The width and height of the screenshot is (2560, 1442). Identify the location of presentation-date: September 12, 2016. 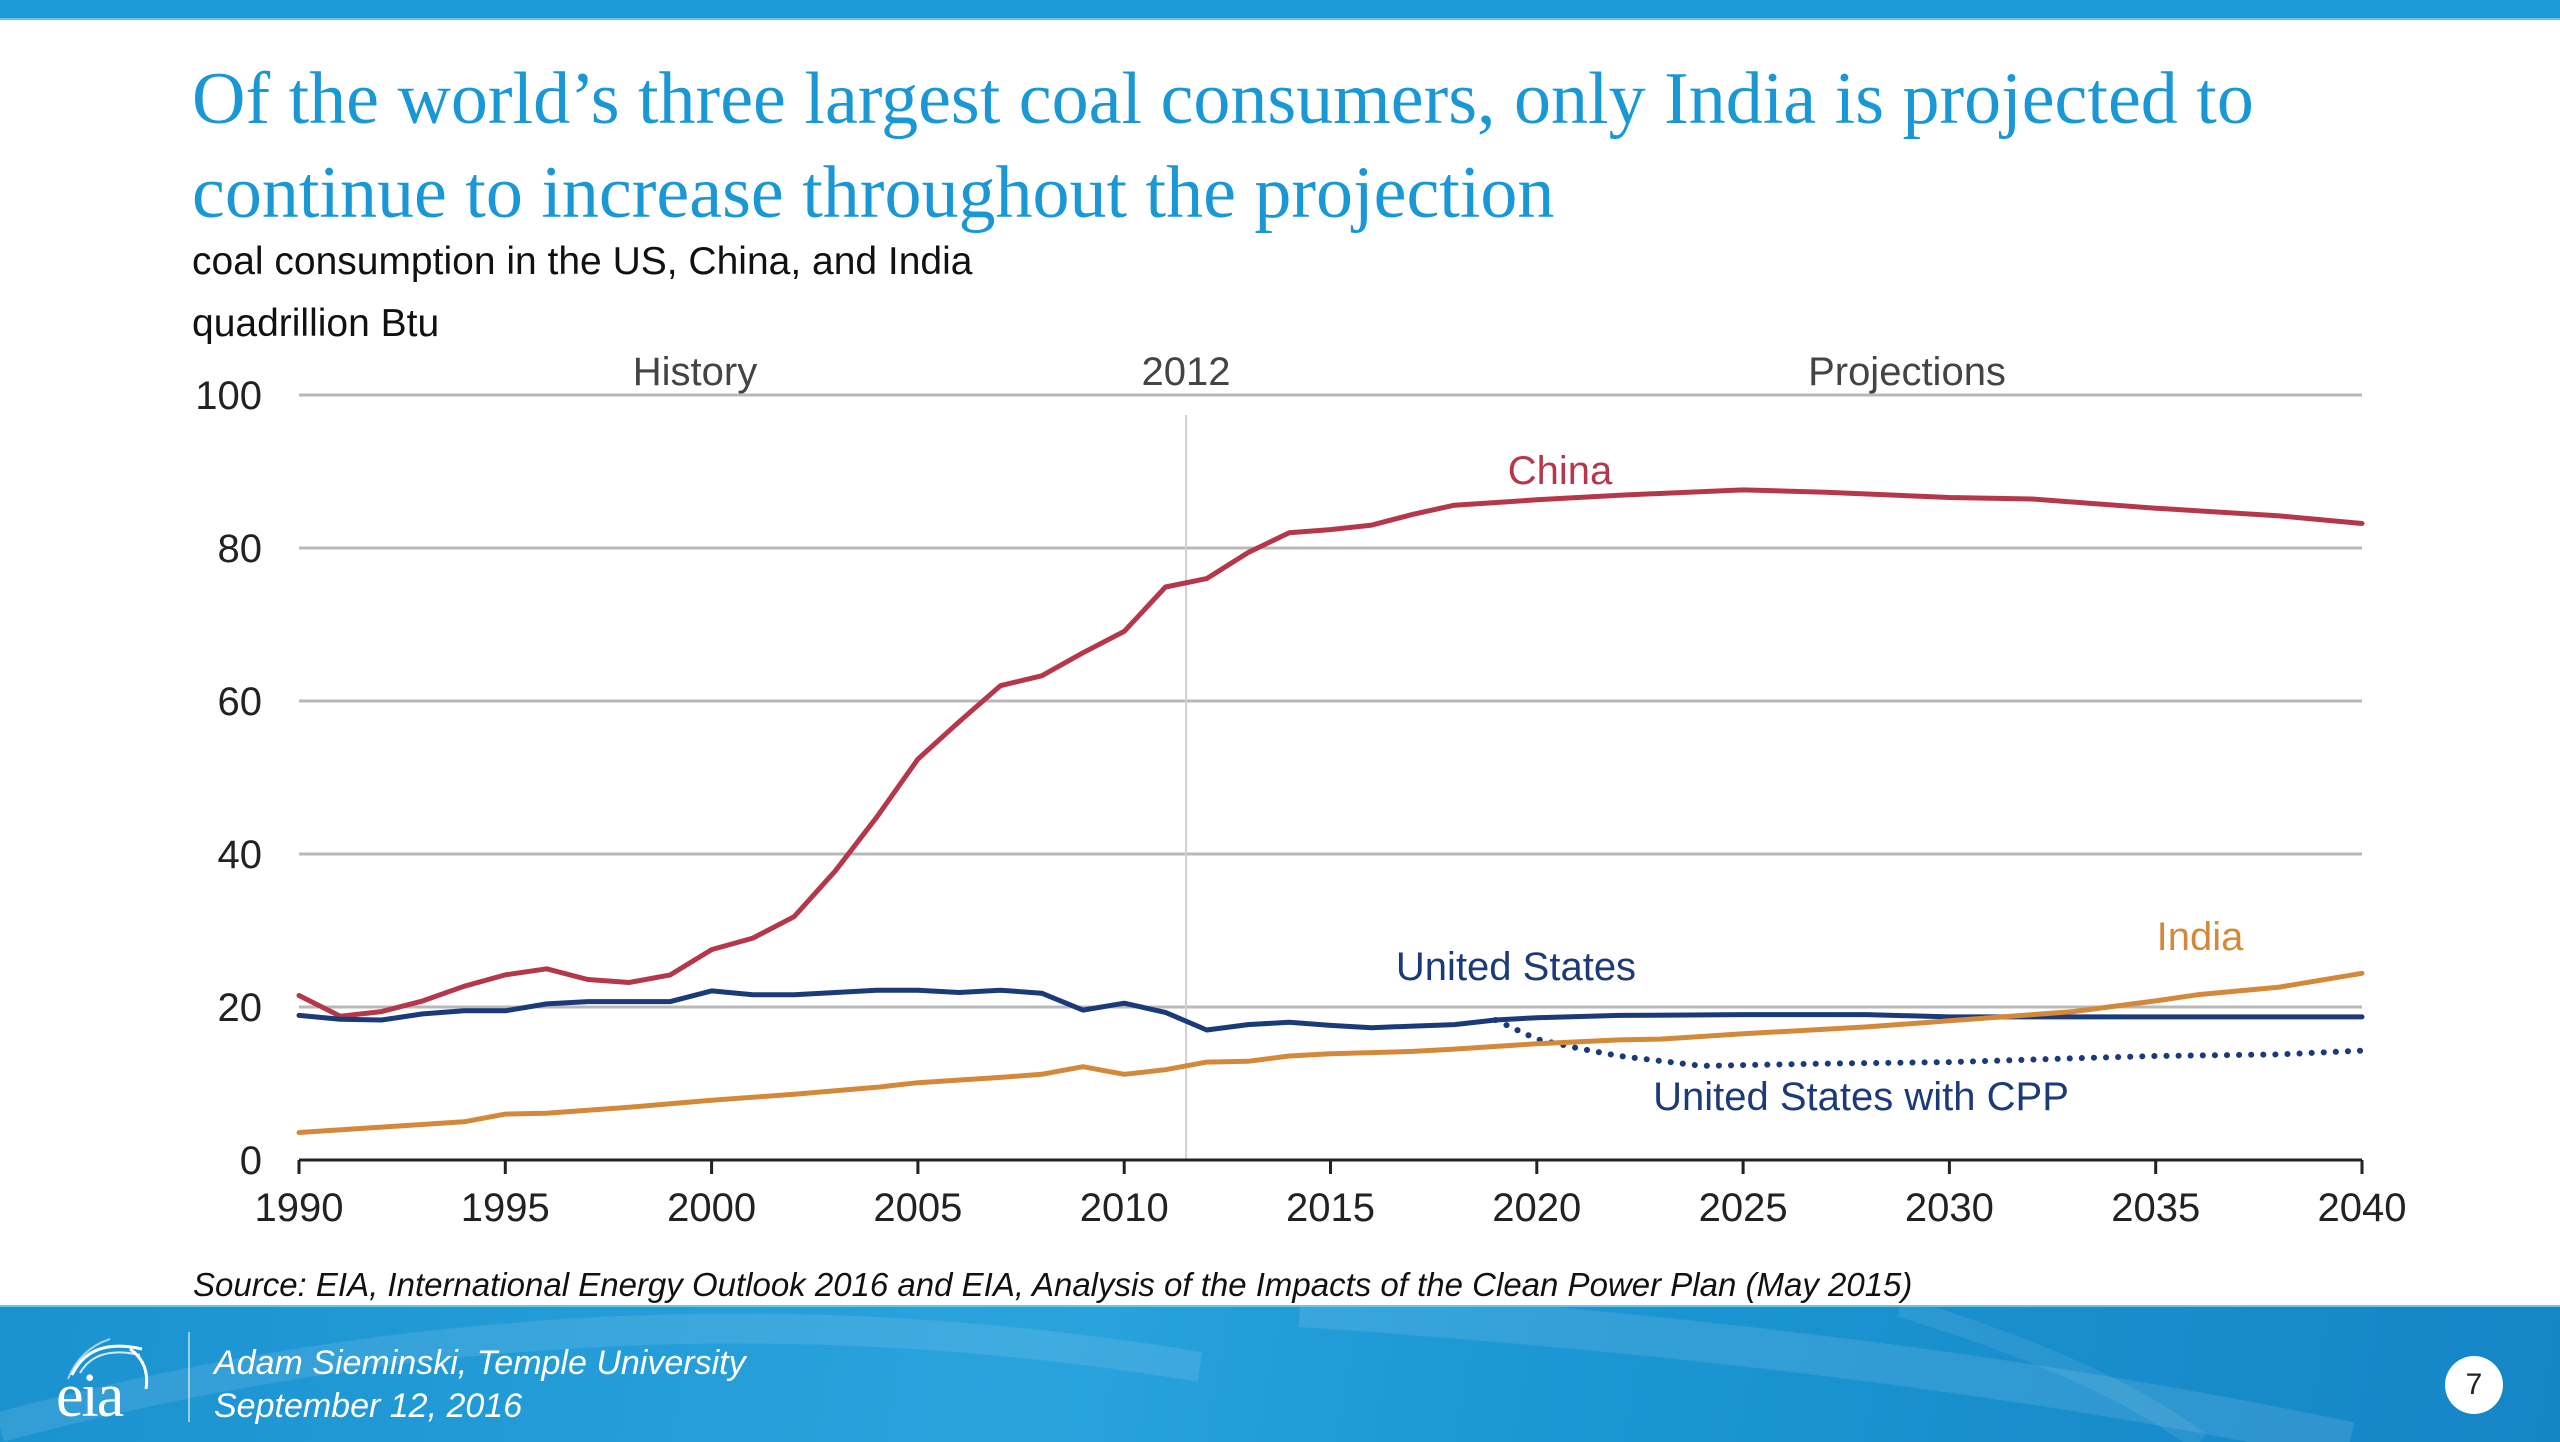
(368, 1406).